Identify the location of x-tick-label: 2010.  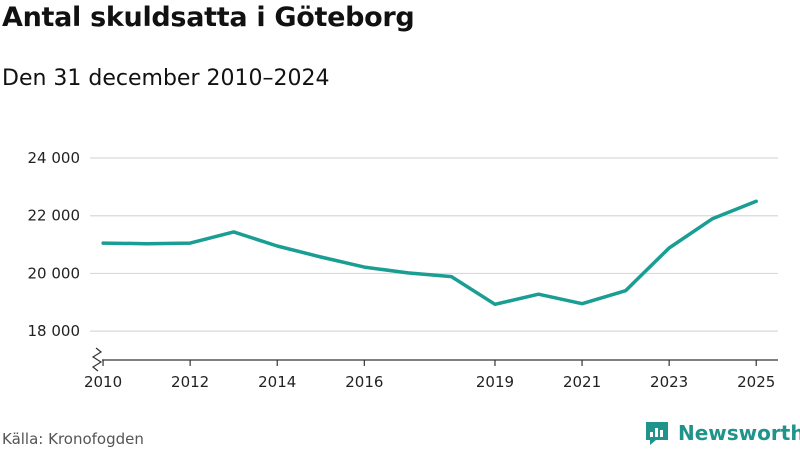
(103, 382).